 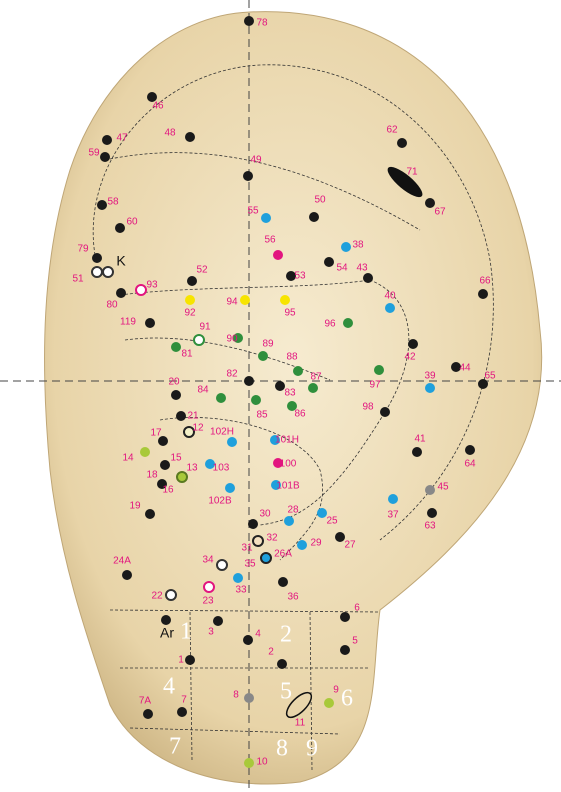 What do you see at coordinates (430, 376) in the screenshot?
I see `point-label: 39` at bounding box center [430, 376].